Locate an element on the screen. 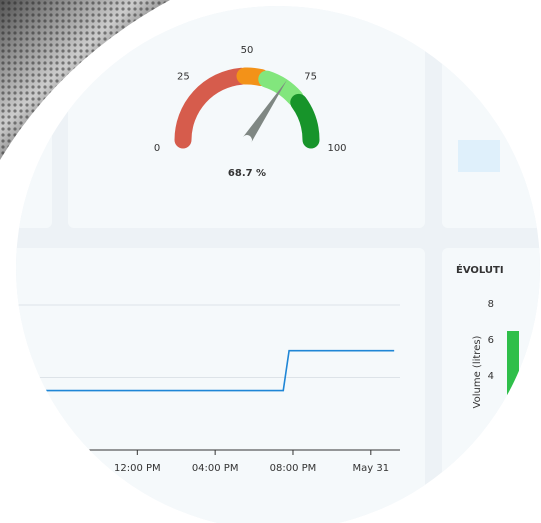  panel-title: ÉVOLUTI is located at coordinates (480, 269).